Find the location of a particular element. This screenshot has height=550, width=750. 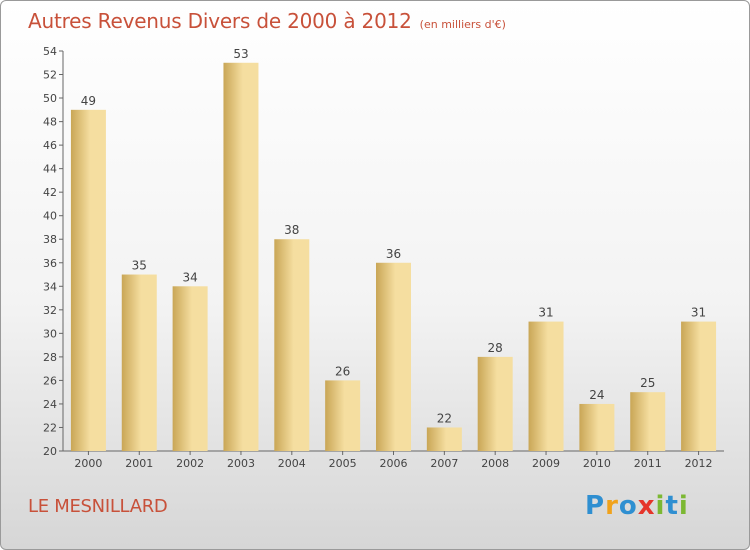

y-tick-label: 30 is located at coordinates (50, 333).